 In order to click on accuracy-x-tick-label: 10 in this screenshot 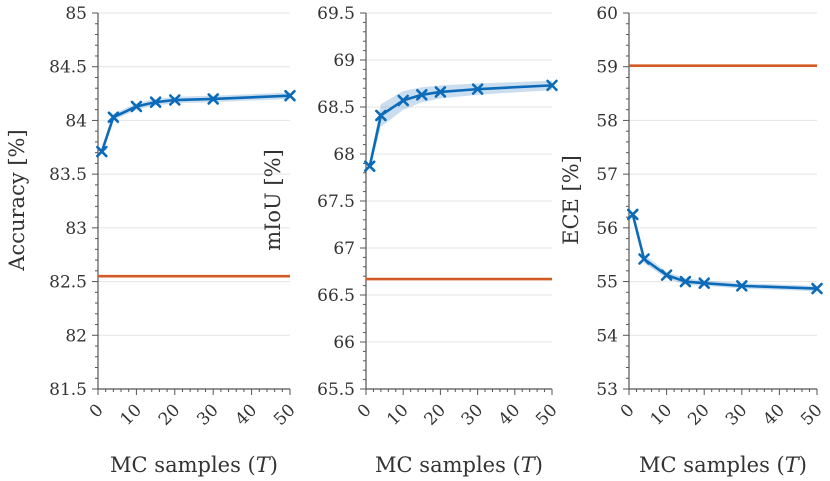, I will do `click(130, 414)`.